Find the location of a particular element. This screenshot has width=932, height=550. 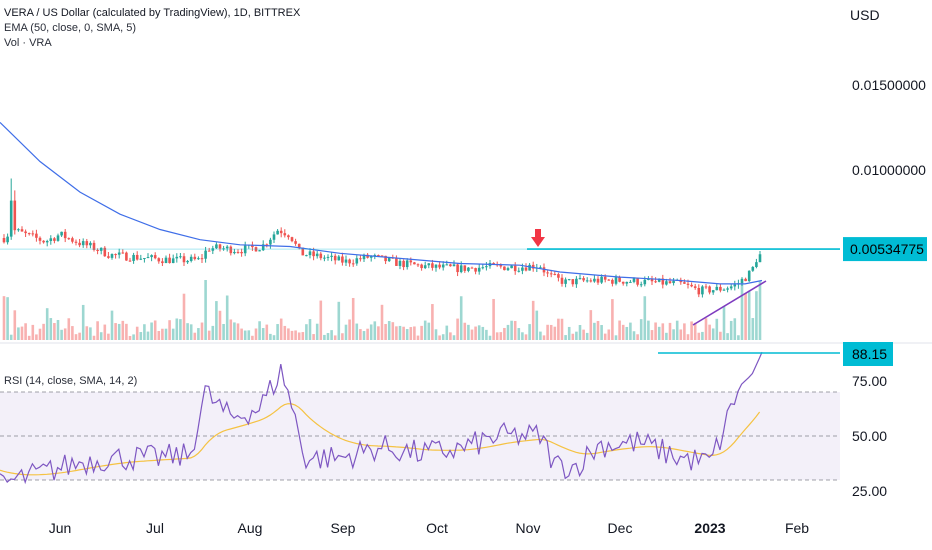

time-tick-label: Dec is located at coordinates (620, 528).